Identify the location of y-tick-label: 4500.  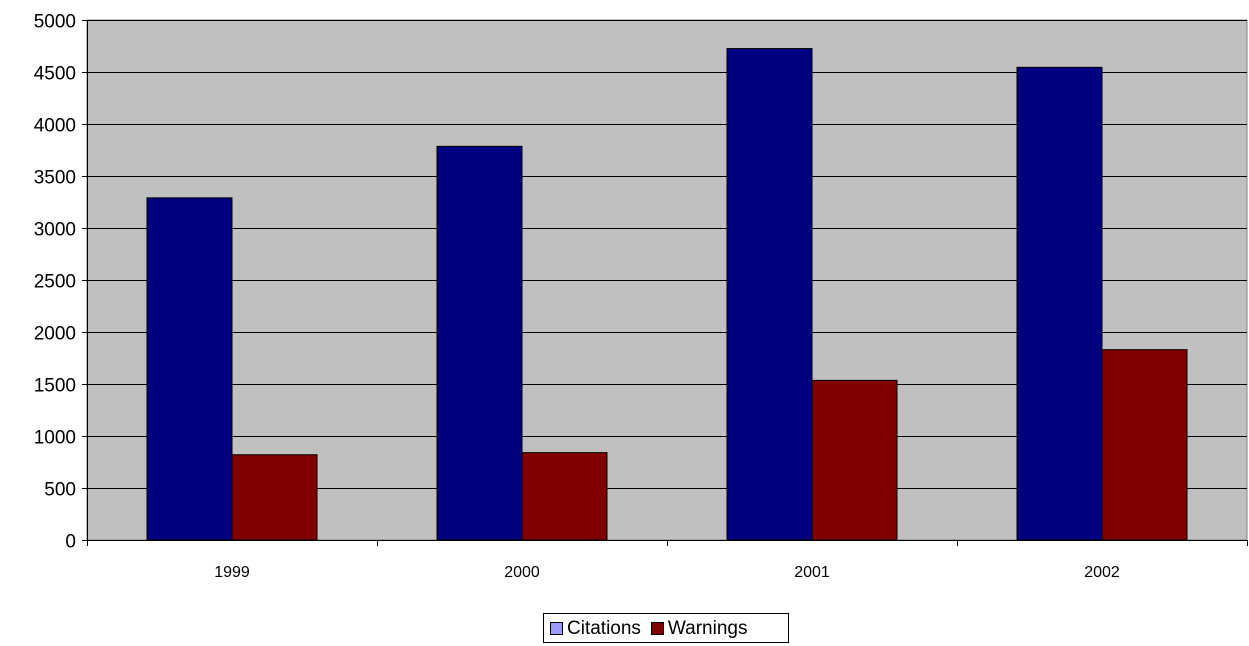
(55, 74).